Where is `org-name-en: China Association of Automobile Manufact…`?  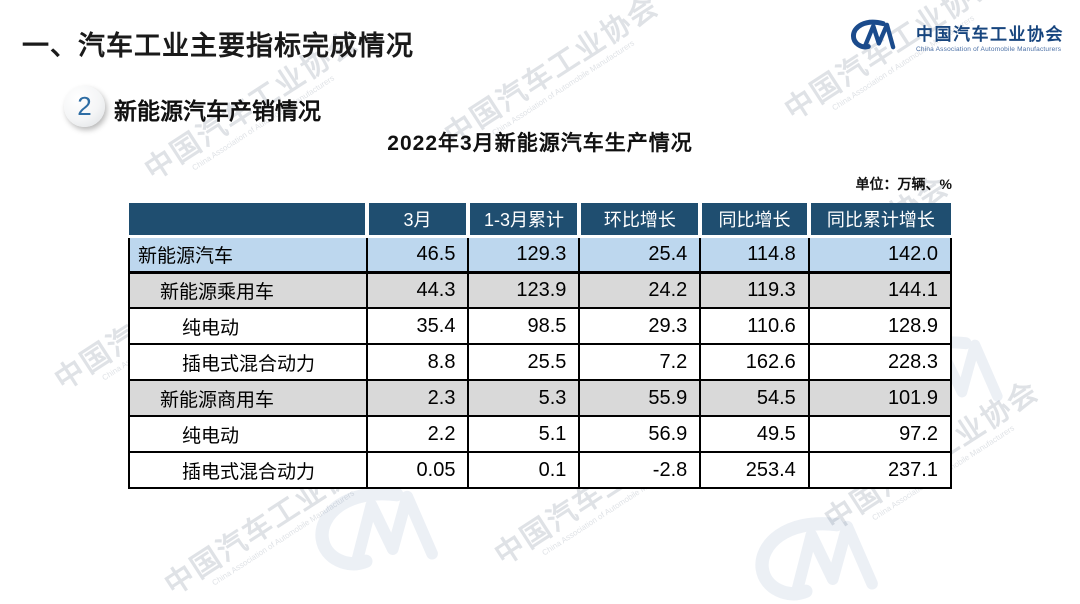 org-name-en: China Association of Automobile Manufact… is located at coordinates (989, 49).